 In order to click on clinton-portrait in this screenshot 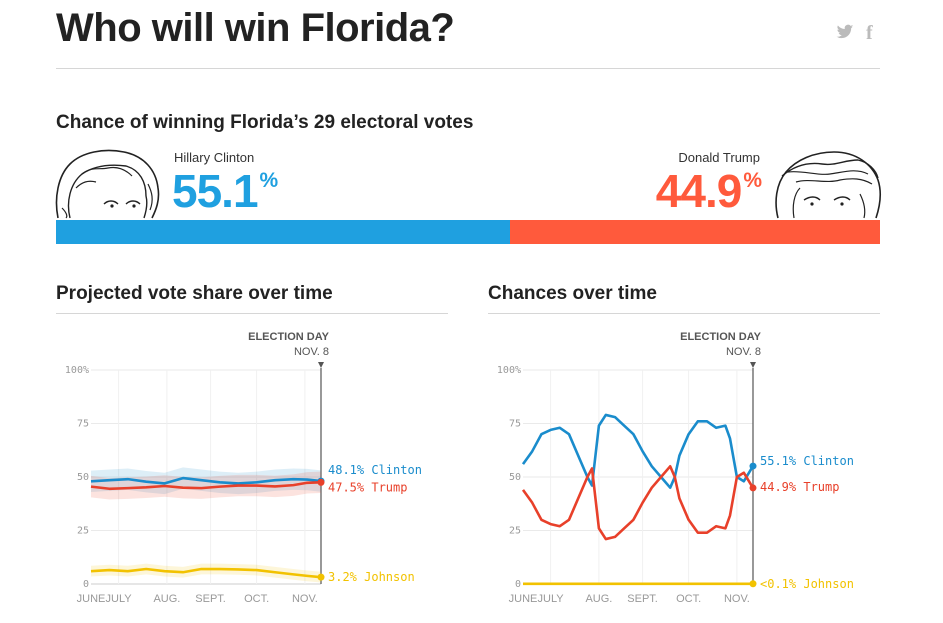, I will do `click(107, 184)`.